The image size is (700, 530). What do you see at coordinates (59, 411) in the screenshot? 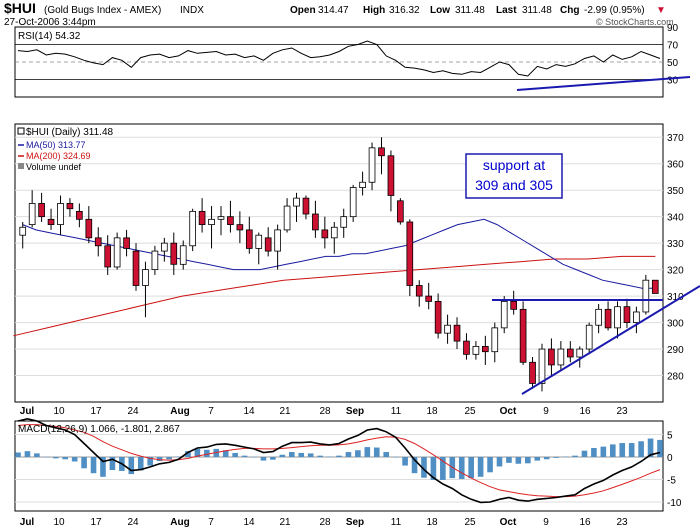
I see `x-tick-label: 10` at bounding box center [59, 411].